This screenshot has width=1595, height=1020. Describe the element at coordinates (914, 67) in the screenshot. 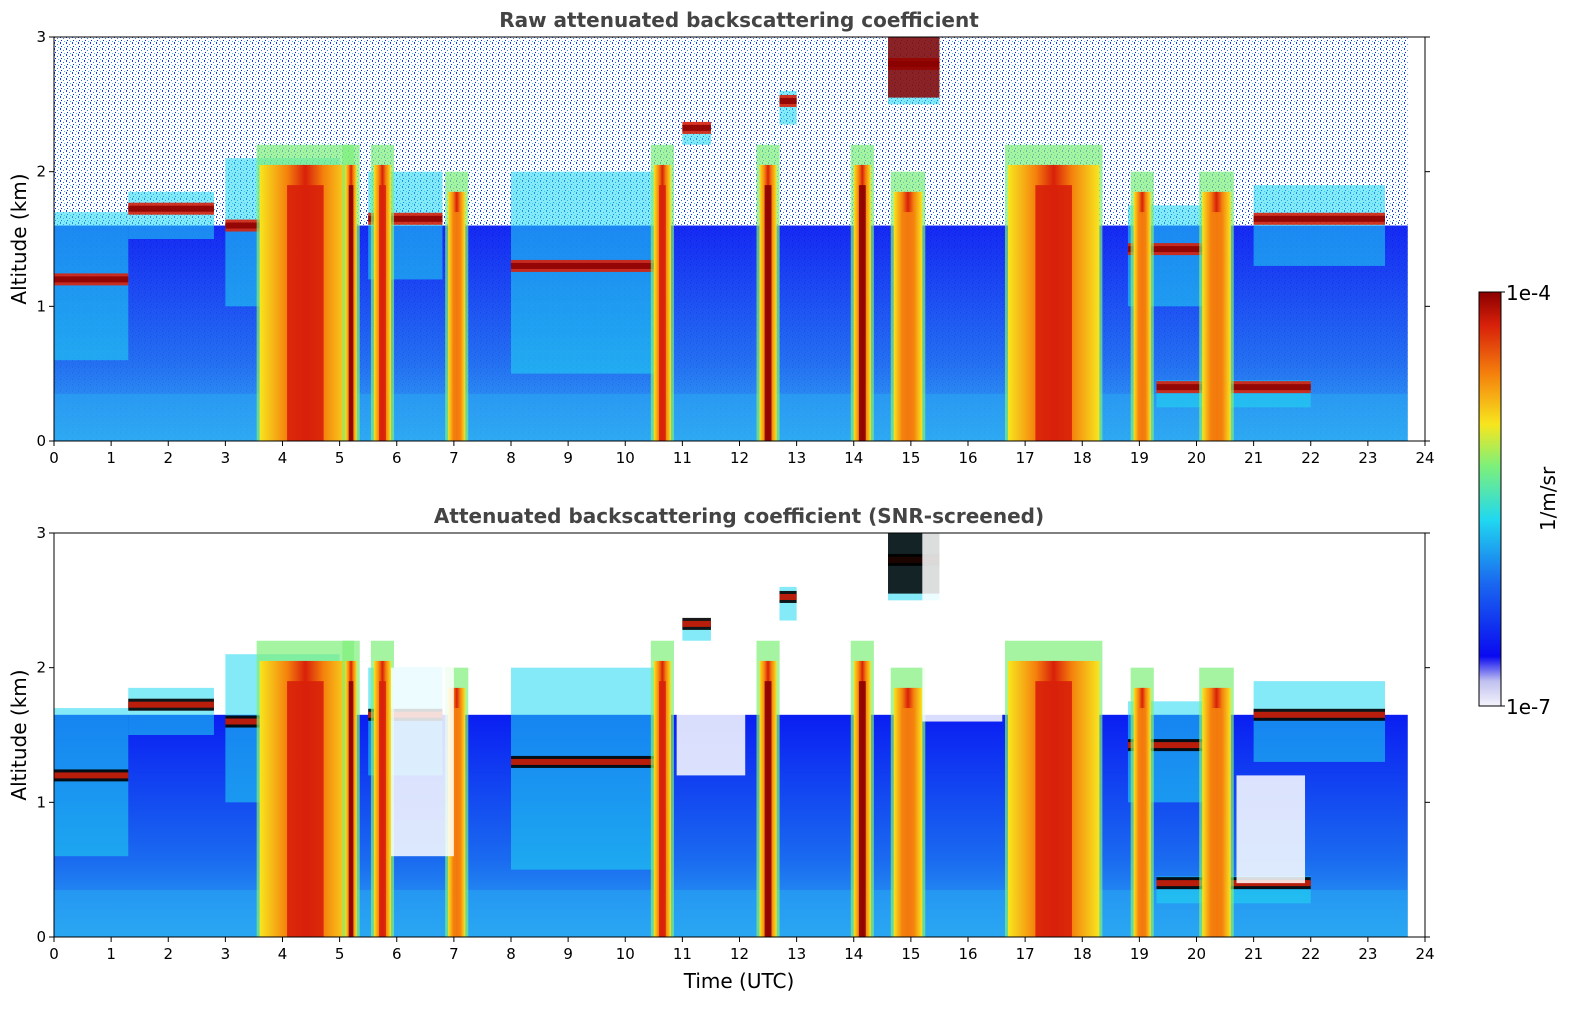

I see `upper-cloud` at that location.